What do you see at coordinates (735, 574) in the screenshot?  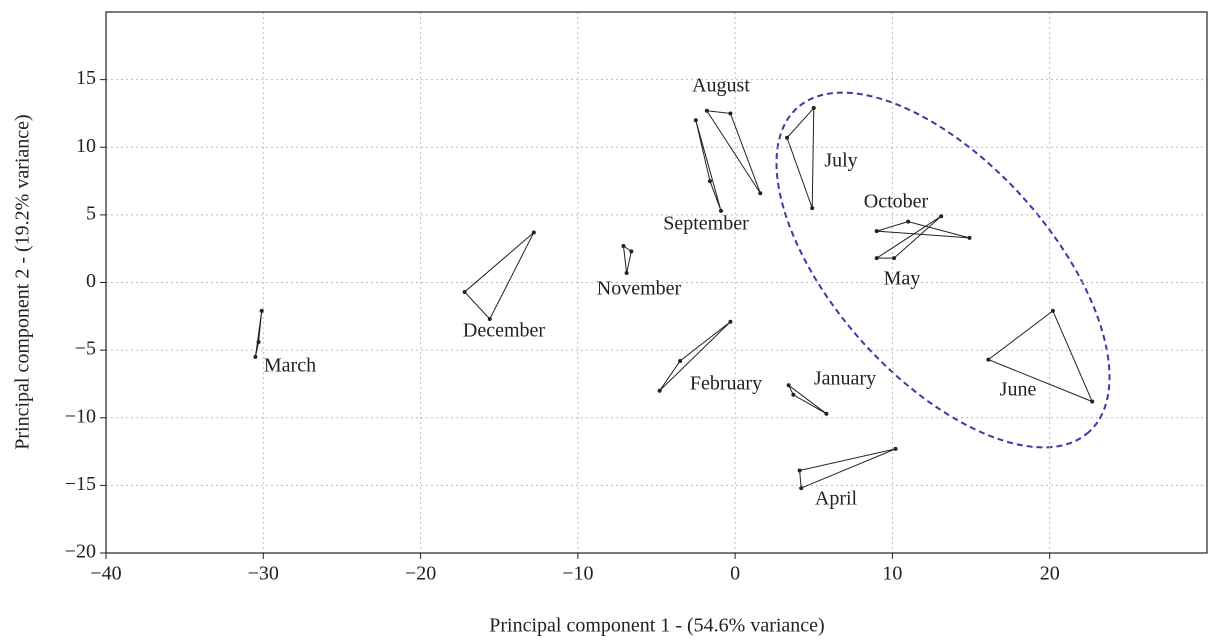 I see `x-tick-label: 0` at bounding box center [735, 574].